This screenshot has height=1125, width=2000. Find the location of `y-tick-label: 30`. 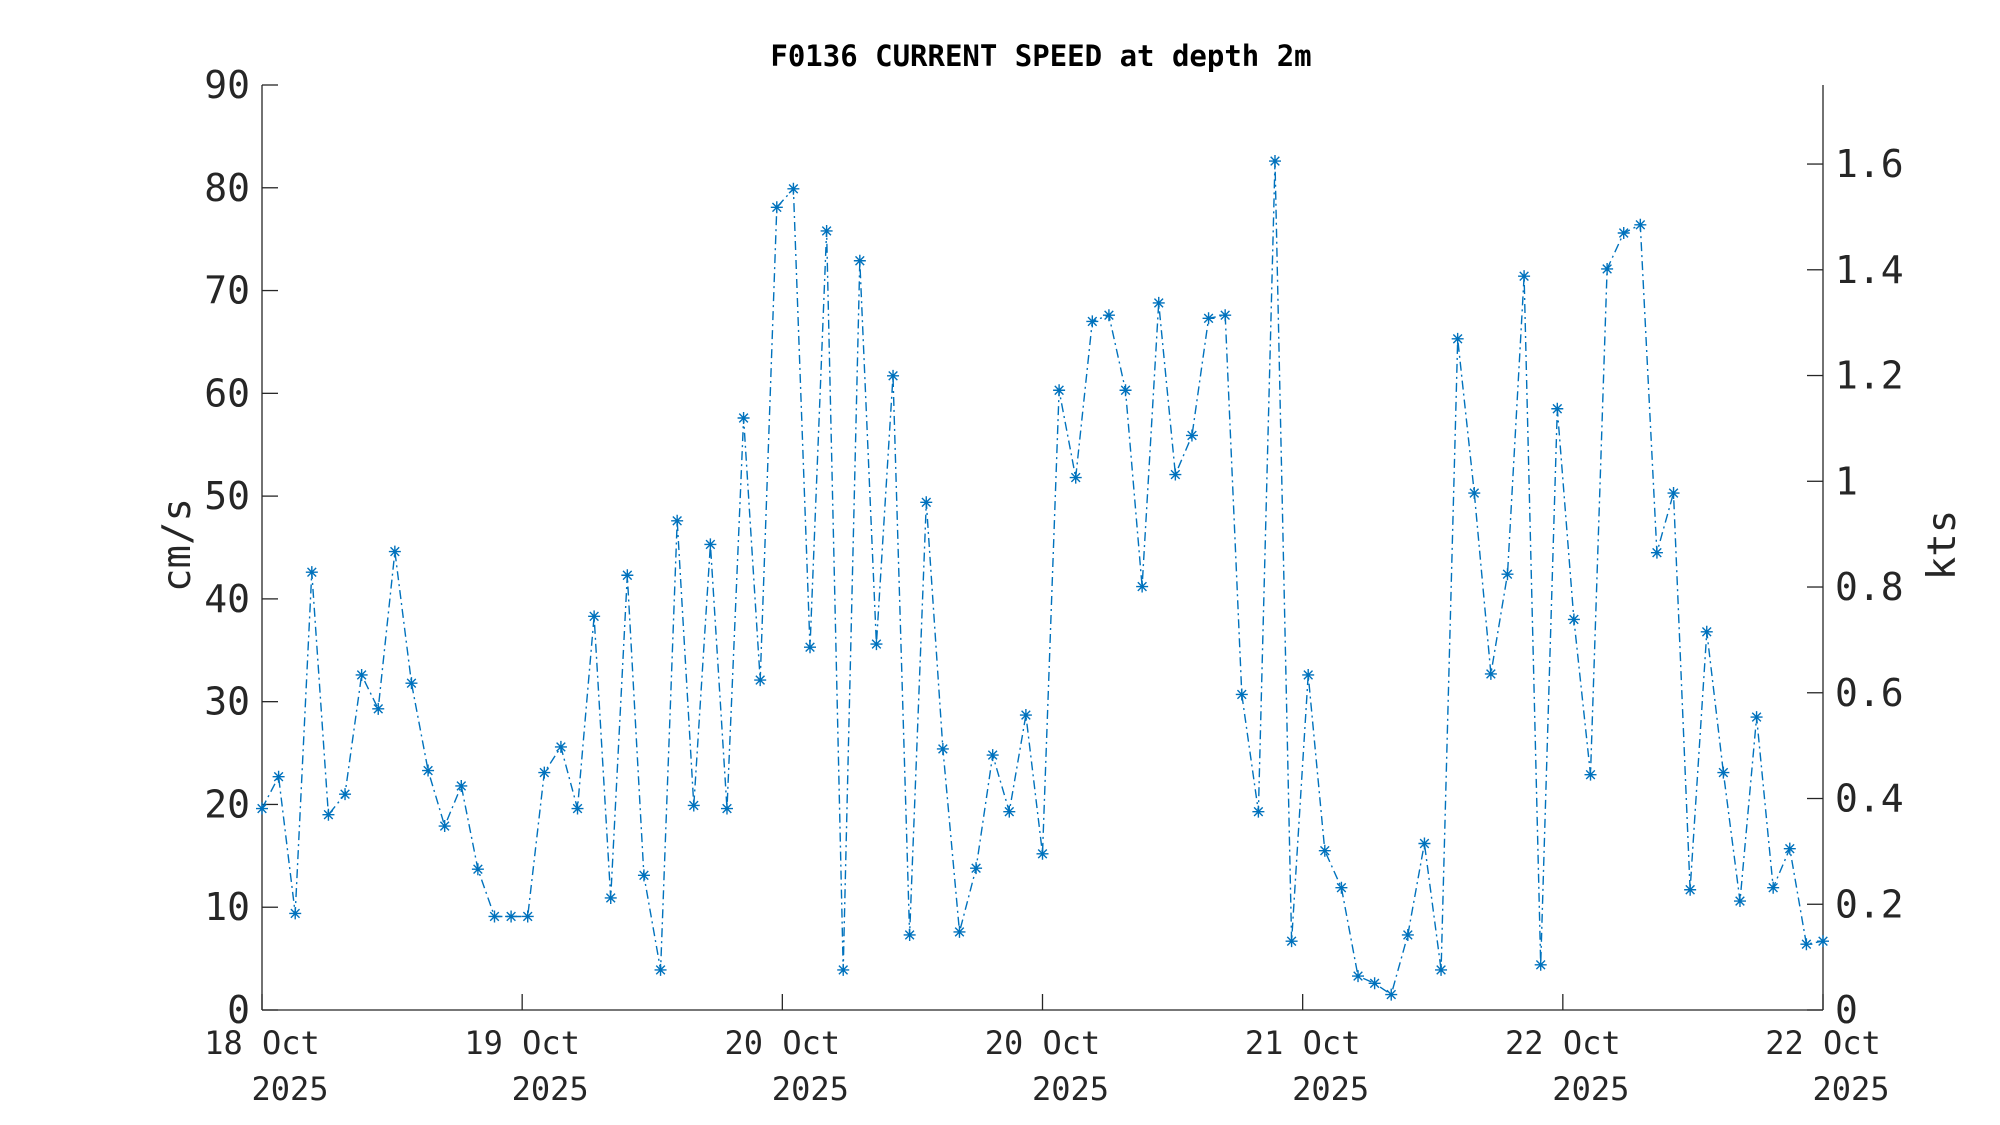

y-tick-label: 30 is located at coordinates (227, 702).